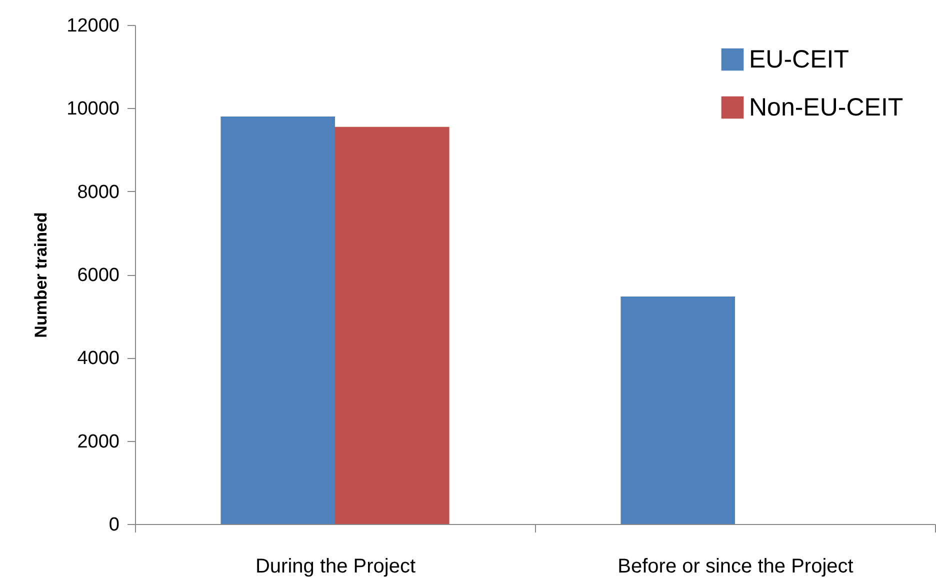 The width and height of the screenshot is (936, 578). Describe the element at coordinates (335, 567) in the screenshot. I see `x-tick-label: During the Project` at that location.